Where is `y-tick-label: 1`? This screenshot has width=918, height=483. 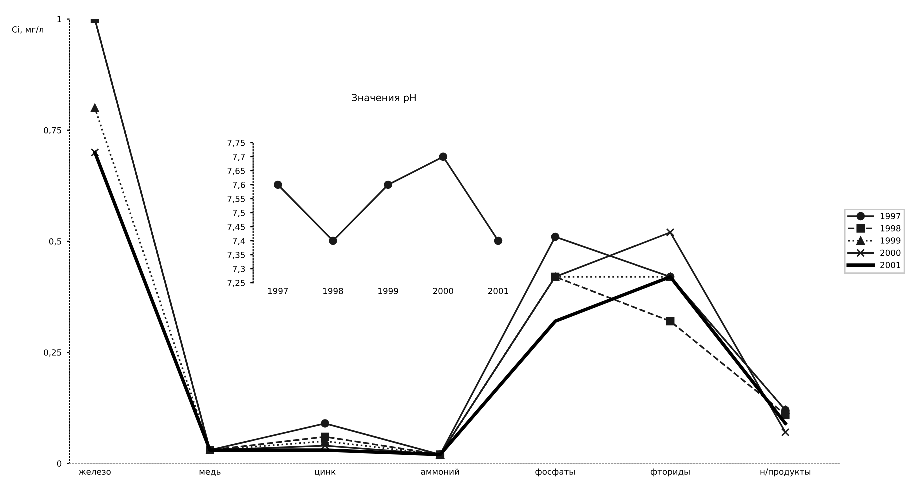 y-tick-label: 1 is located at coordinates (60, 19).